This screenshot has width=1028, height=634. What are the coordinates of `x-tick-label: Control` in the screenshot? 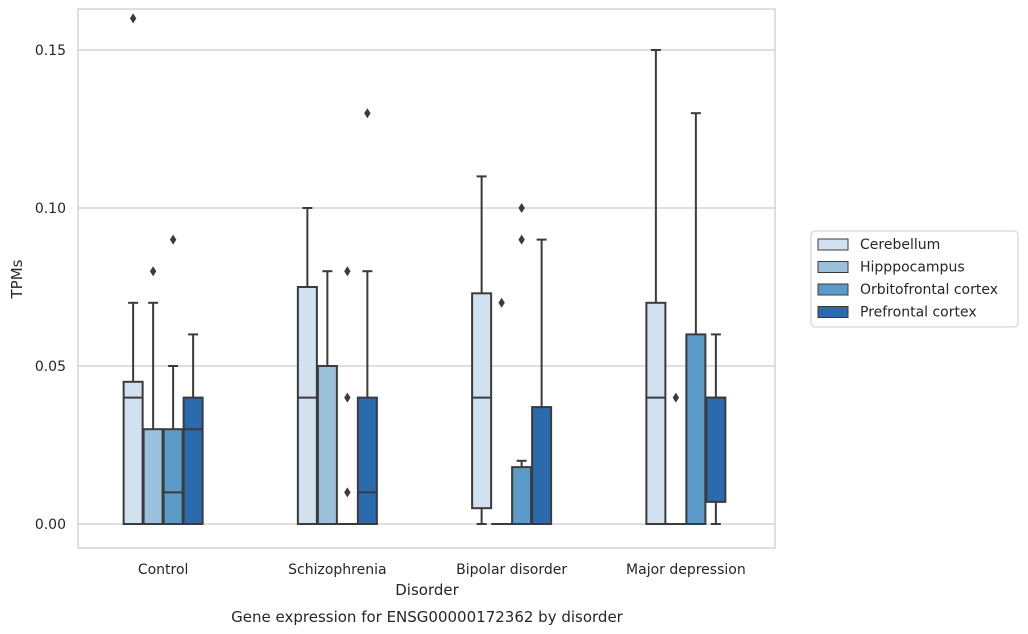 It's located at (163, 570).